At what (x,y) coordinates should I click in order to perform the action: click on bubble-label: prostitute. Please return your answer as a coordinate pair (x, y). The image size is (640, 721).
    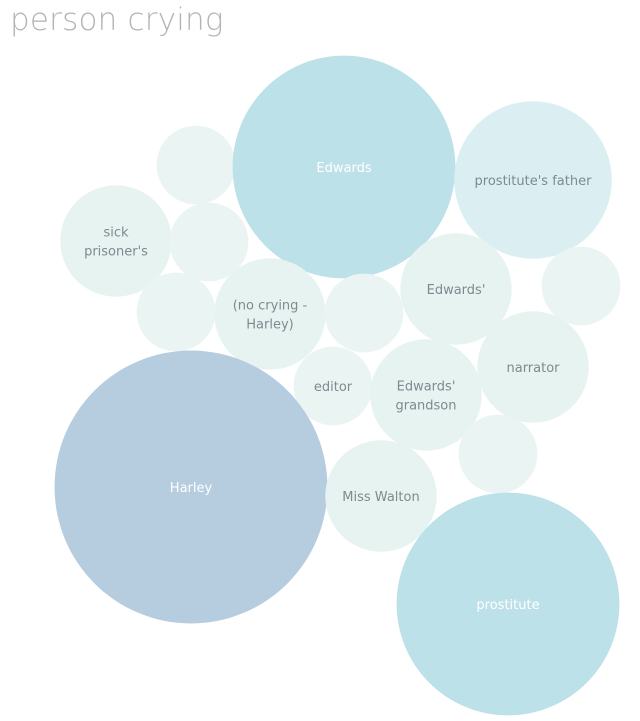
    Looking at the image, I should click on (507, 605).